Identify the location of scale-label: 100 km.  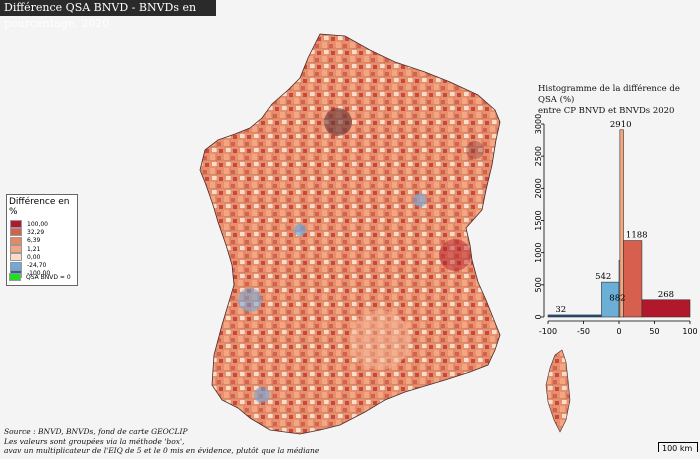
(677, 448).